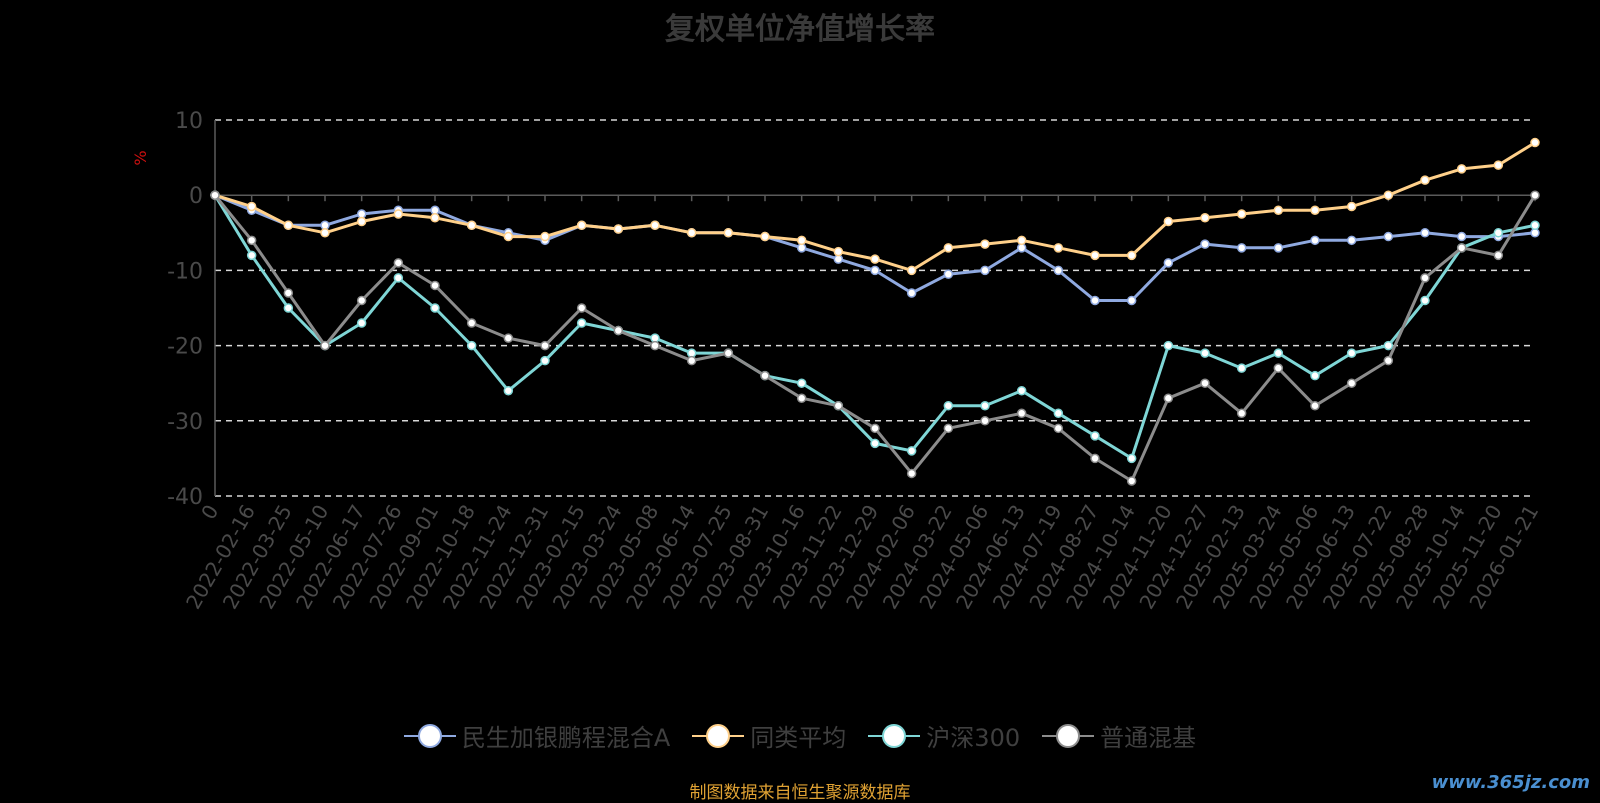  I want to click on legend-item-3: 沪深300, so click(944, 735).